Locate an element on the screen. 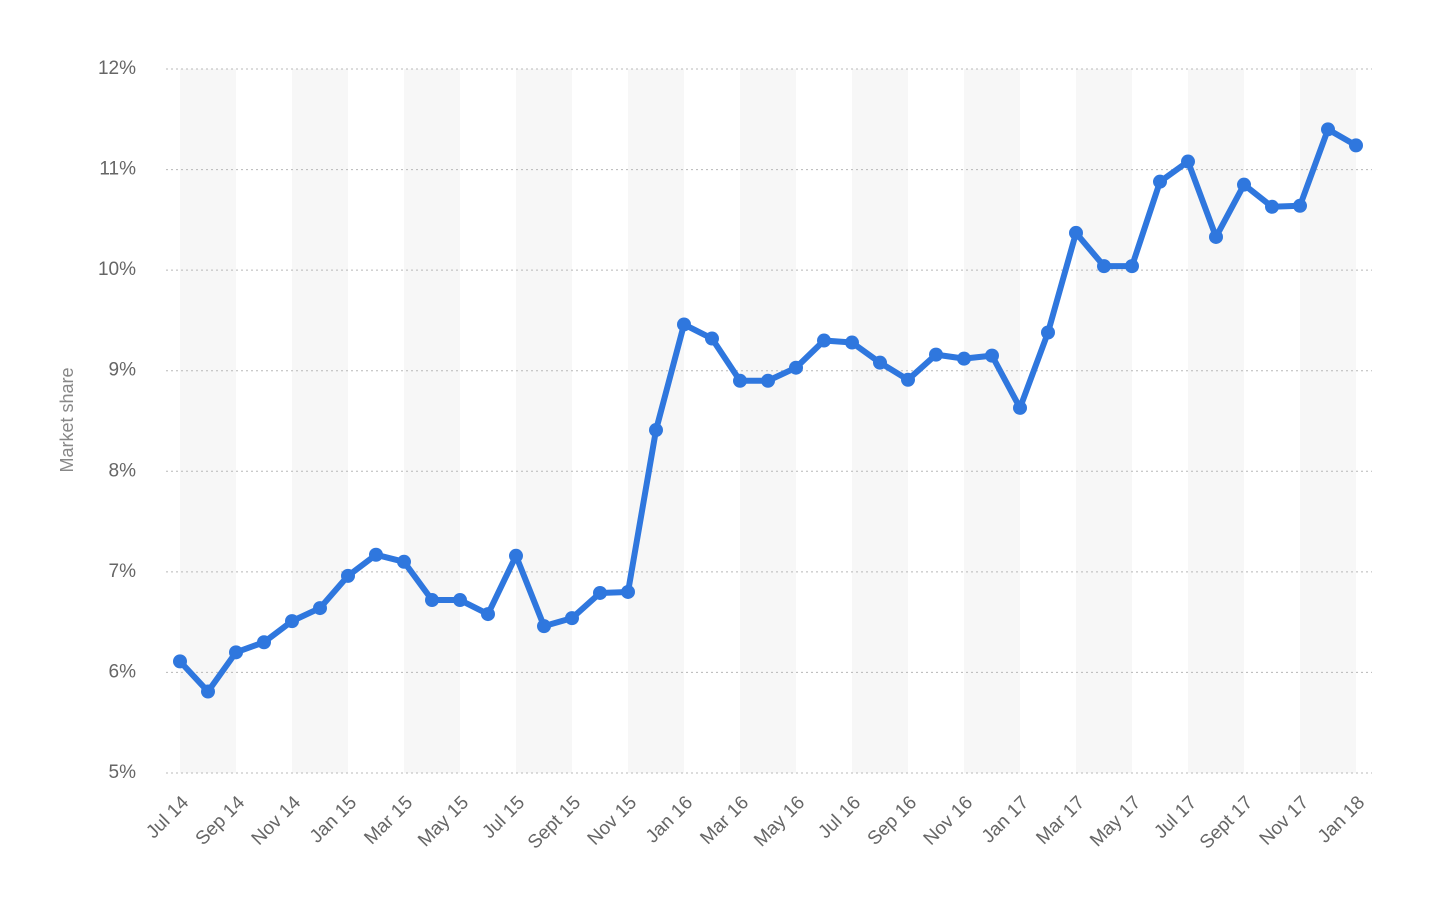 Image resolution: width=1442 pixels, height=914 pixels. x-tick-label: May 15 is located at coordinates (443, 821).